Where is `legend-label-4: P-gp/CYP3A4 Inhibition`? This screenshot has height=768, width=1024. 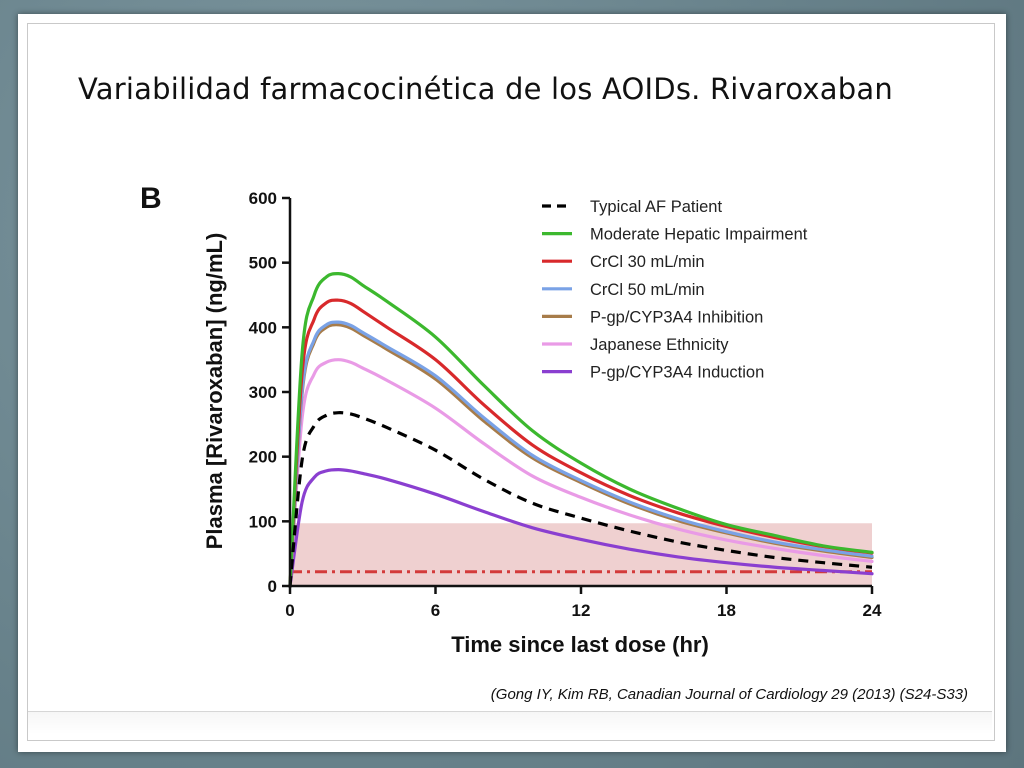
legend-label-4: P-gp/CYP3A4 Inhibition is located at coordinates (676, 317).